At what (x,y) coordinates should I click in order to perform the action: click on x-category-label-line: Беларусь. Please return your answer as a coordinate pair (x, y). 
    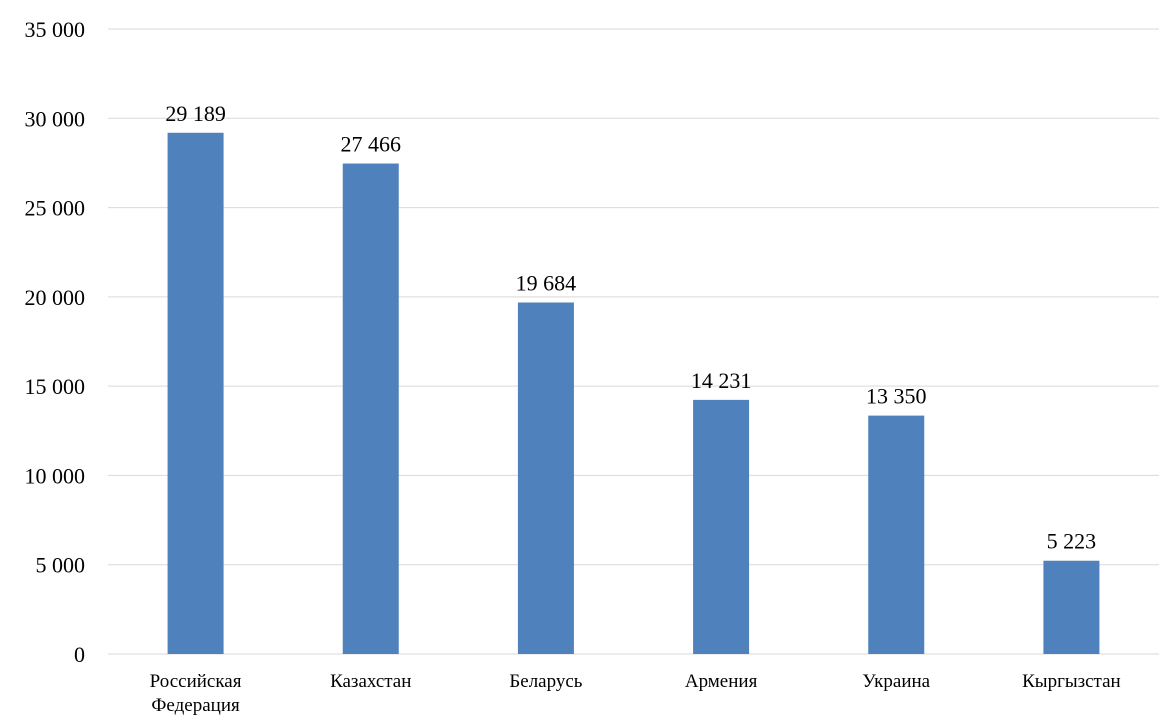
    Looking at the image, I should click on (545, 681).